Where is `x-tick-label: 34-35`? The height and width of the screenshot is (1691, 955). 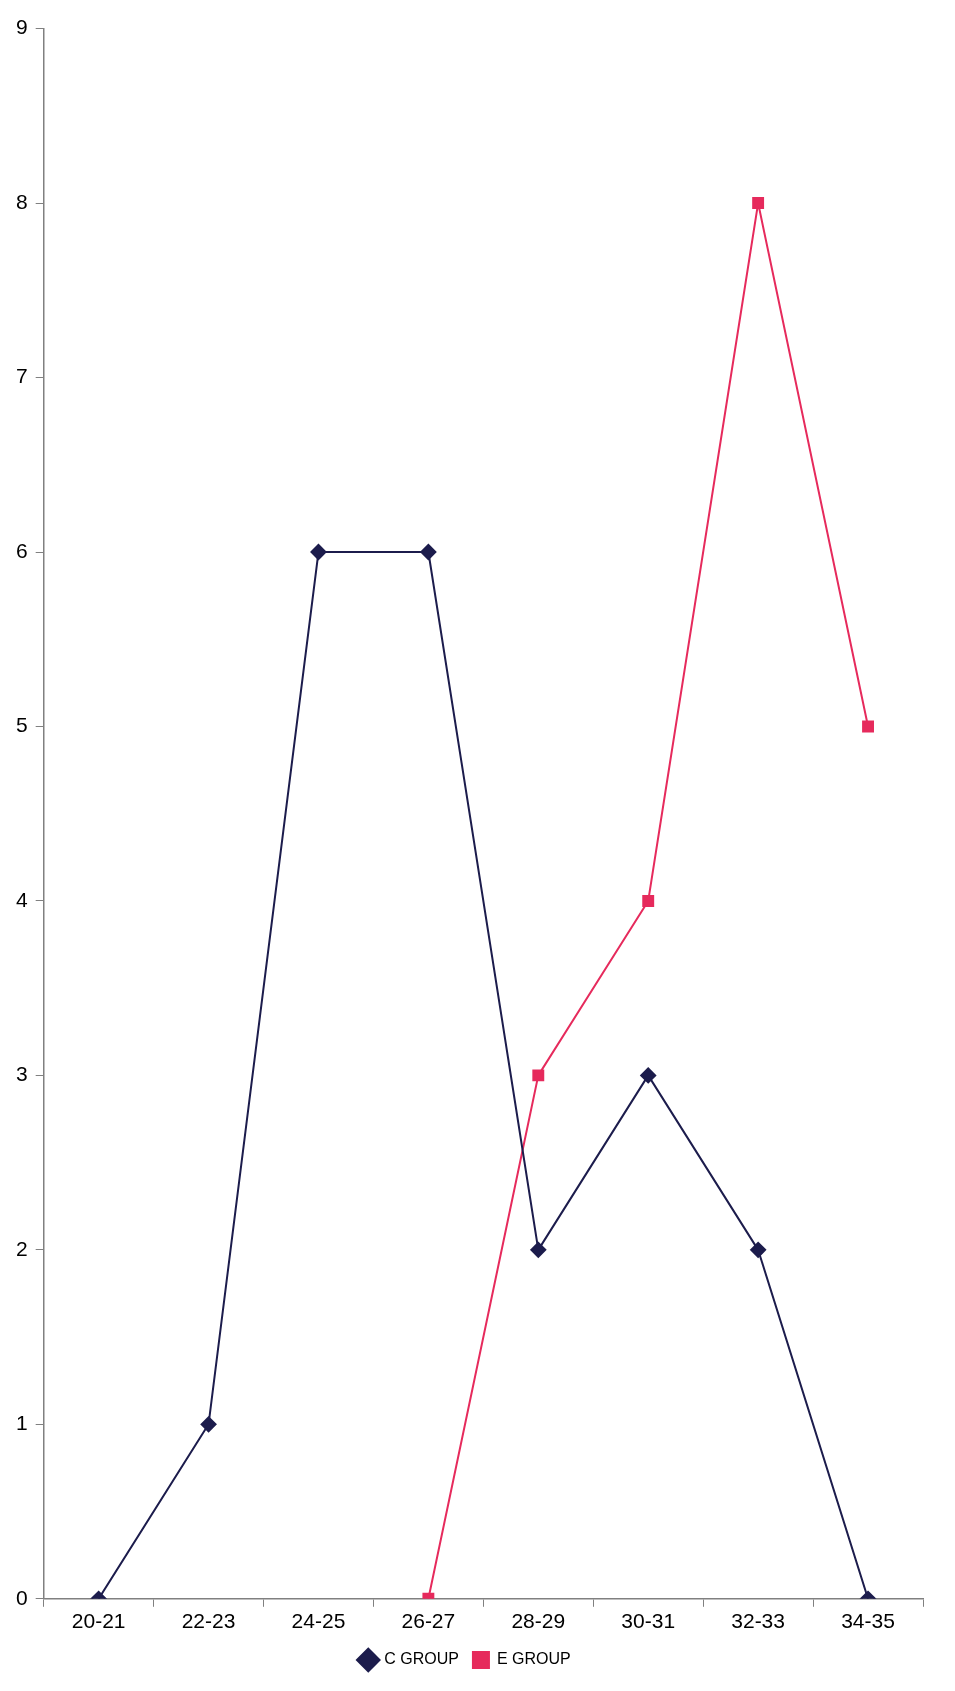
x-tick-label: 34-35 is located at coordinates (868, 1621).